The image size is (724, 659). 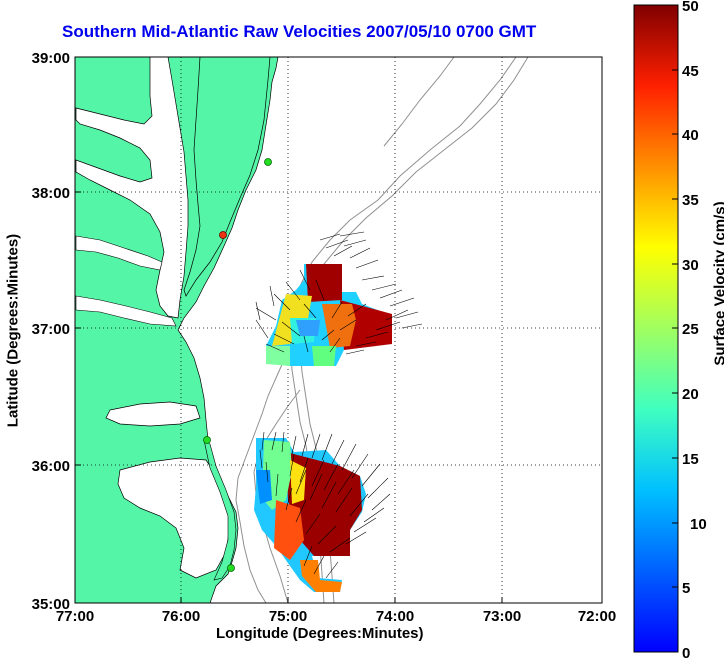 I want to click on y-tick-label: 36:00, so click(x=51, y=466).